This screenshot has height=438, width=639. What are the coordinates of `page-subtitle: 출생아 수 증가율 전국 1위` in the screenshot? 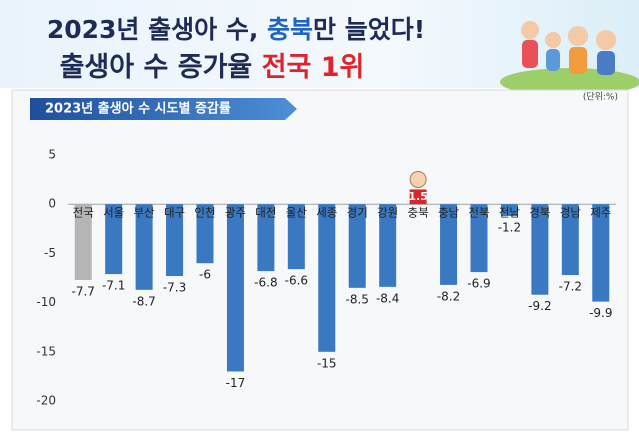 It's located at (212, 67).